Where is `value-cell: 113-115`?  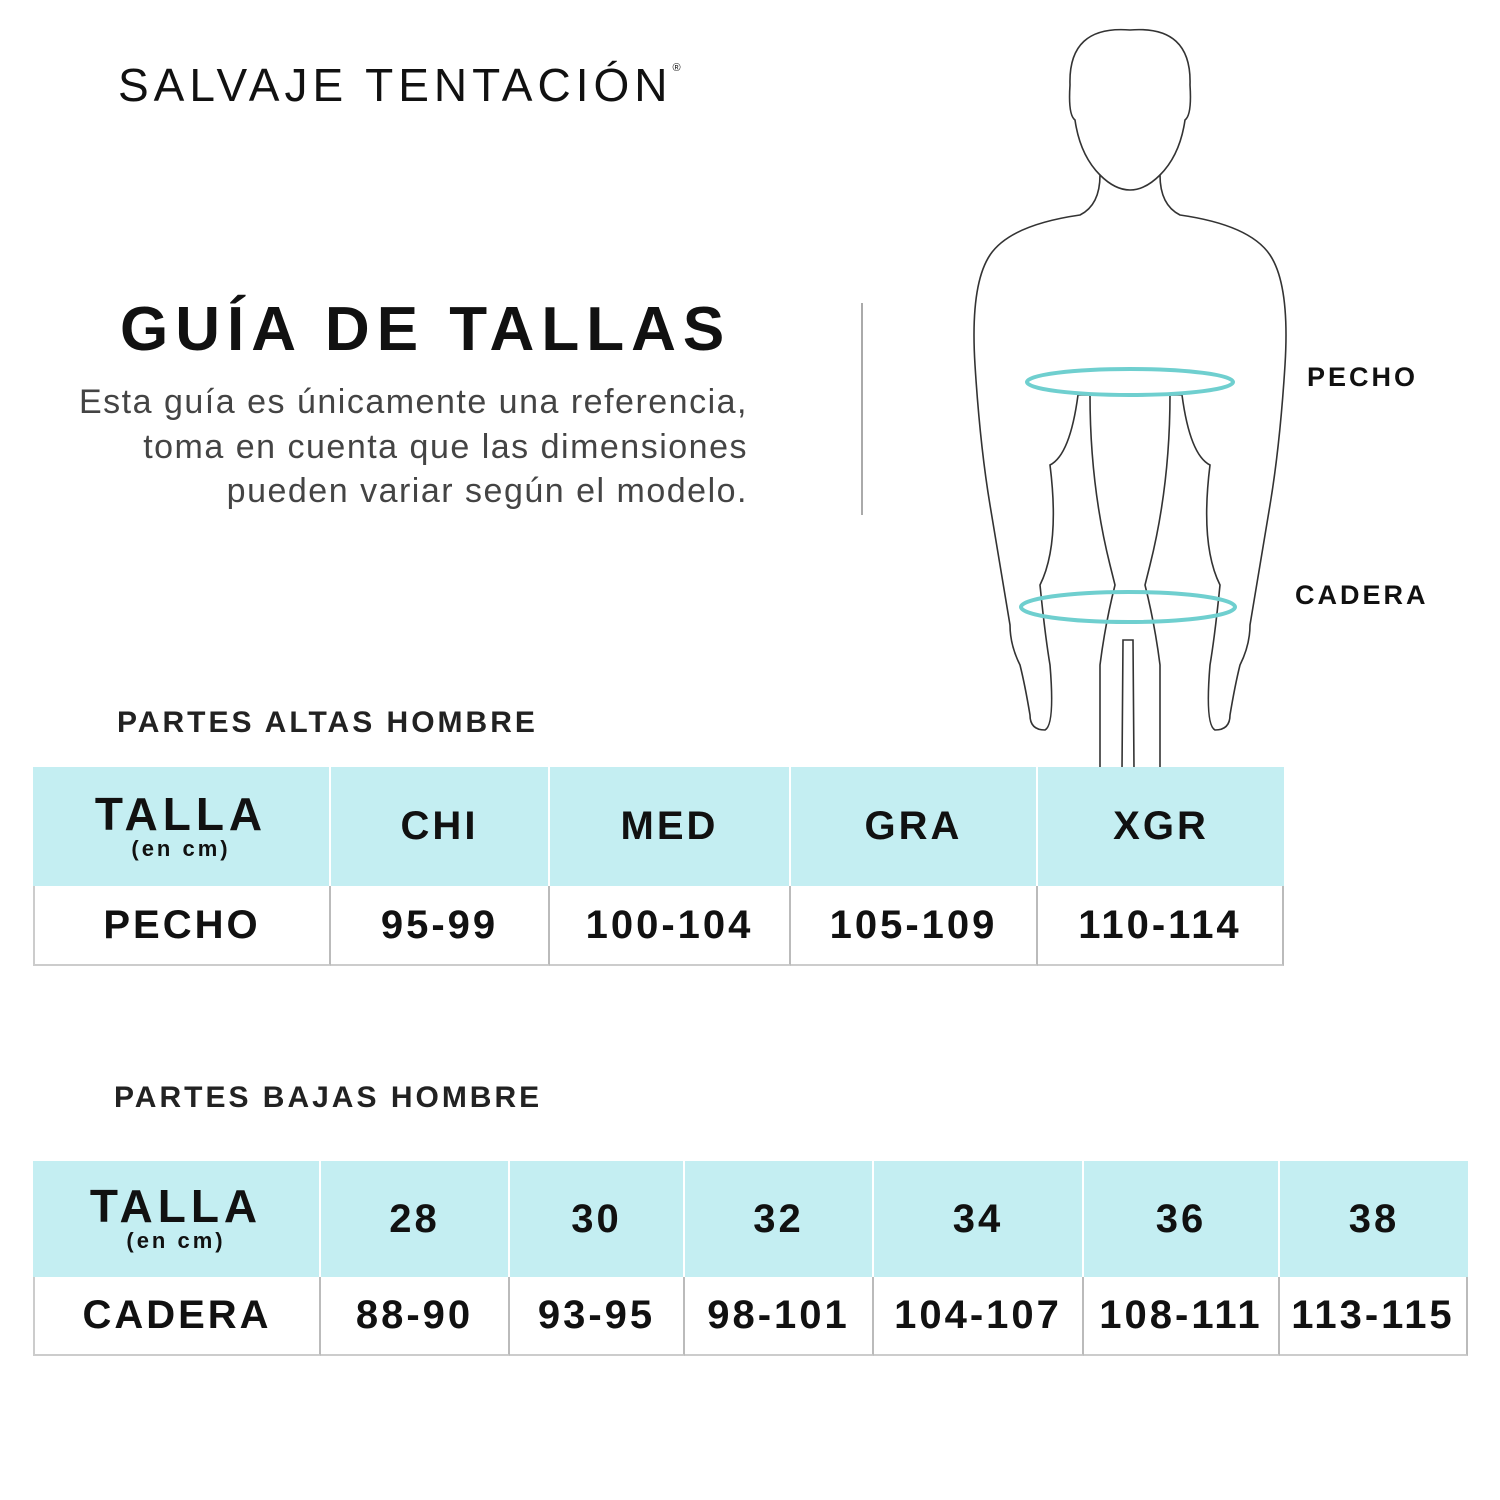
value-cell: 113-115 is located at coordinates (1374, 1316).